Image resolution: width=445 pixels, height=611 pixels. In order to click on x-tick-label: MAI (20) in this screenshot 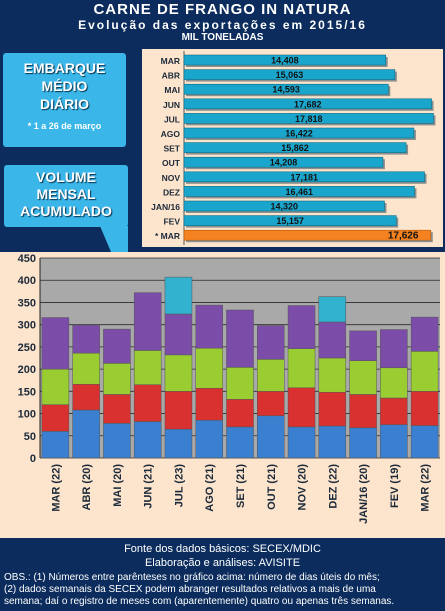, I will do `click(118, 485)`.